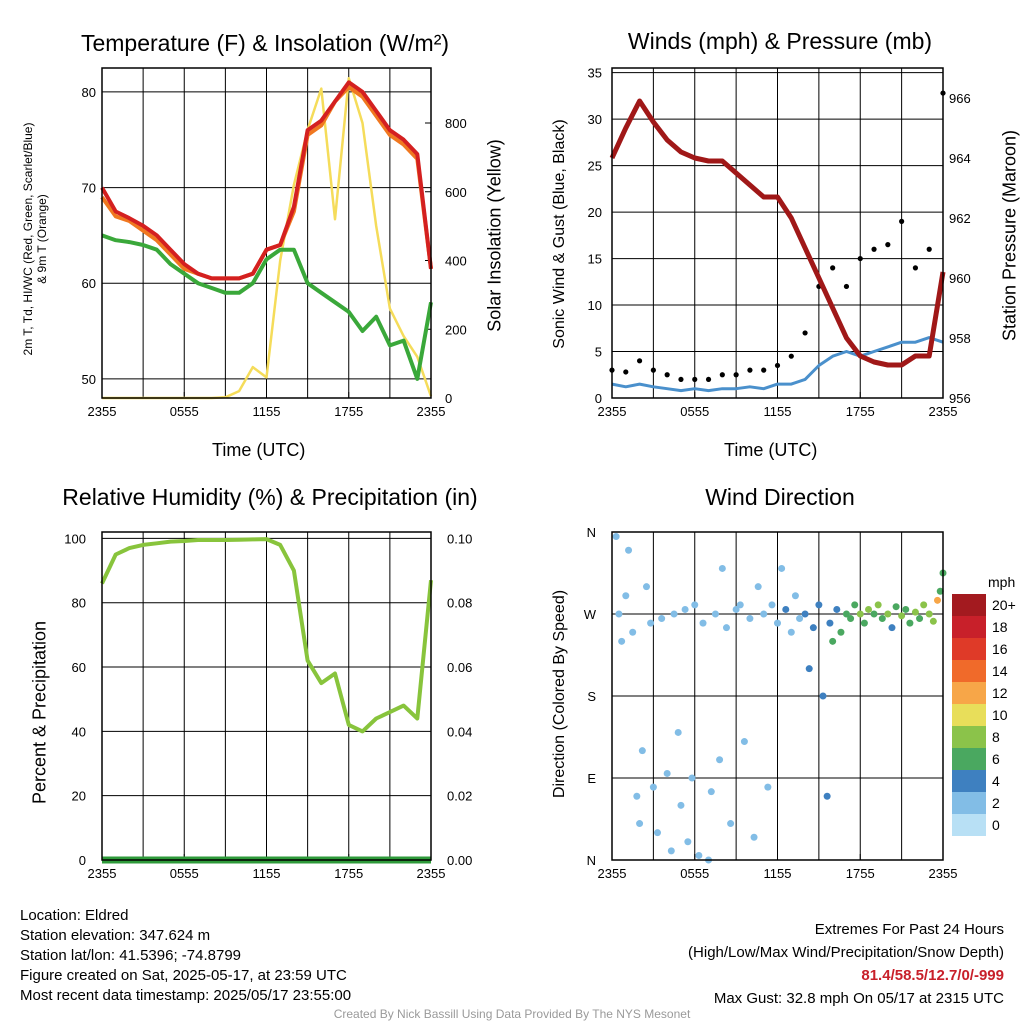 This screenshot has height=1024, width=1024. Describe the element at coordinates (591, 532) in the screenshot. I see `direction-ytick-label: N` at that location.